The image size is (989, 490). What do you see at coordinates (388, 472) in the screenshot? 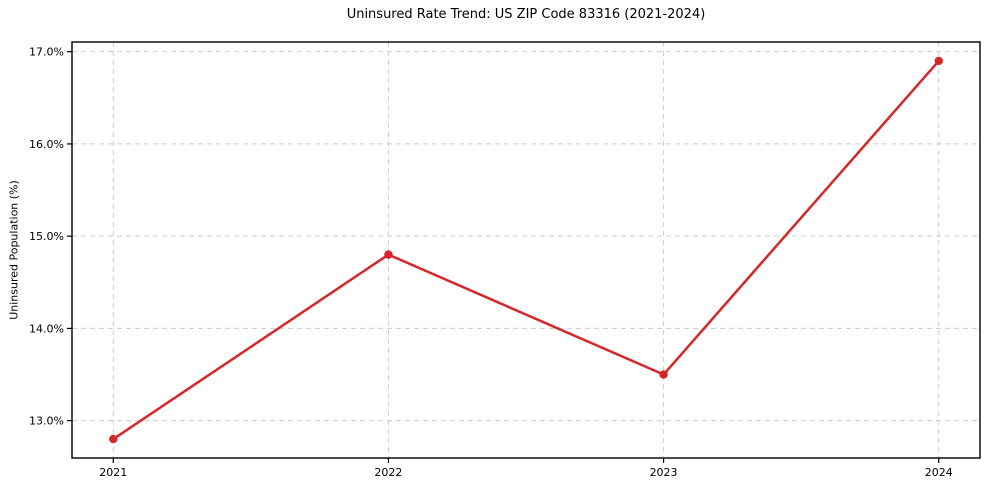
I see `x-tick-label: 2022` at bounding box center [388, 472].